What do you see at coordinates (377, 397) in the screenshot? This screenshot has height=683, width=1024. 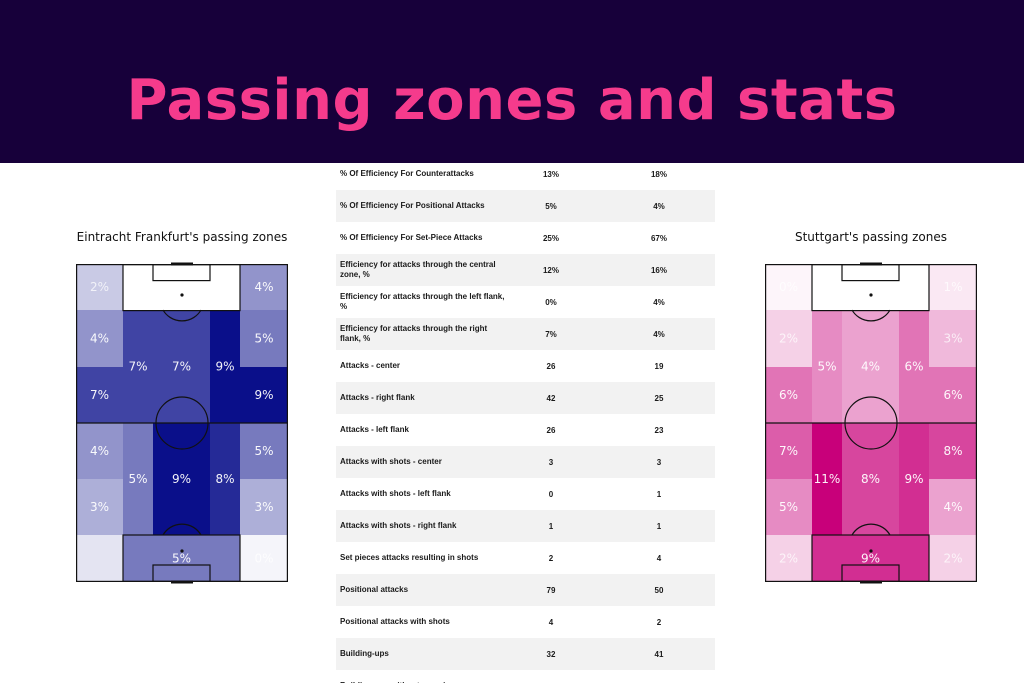 I see `metric-label: Attacks - right flank` at bounding box center [377, 397].